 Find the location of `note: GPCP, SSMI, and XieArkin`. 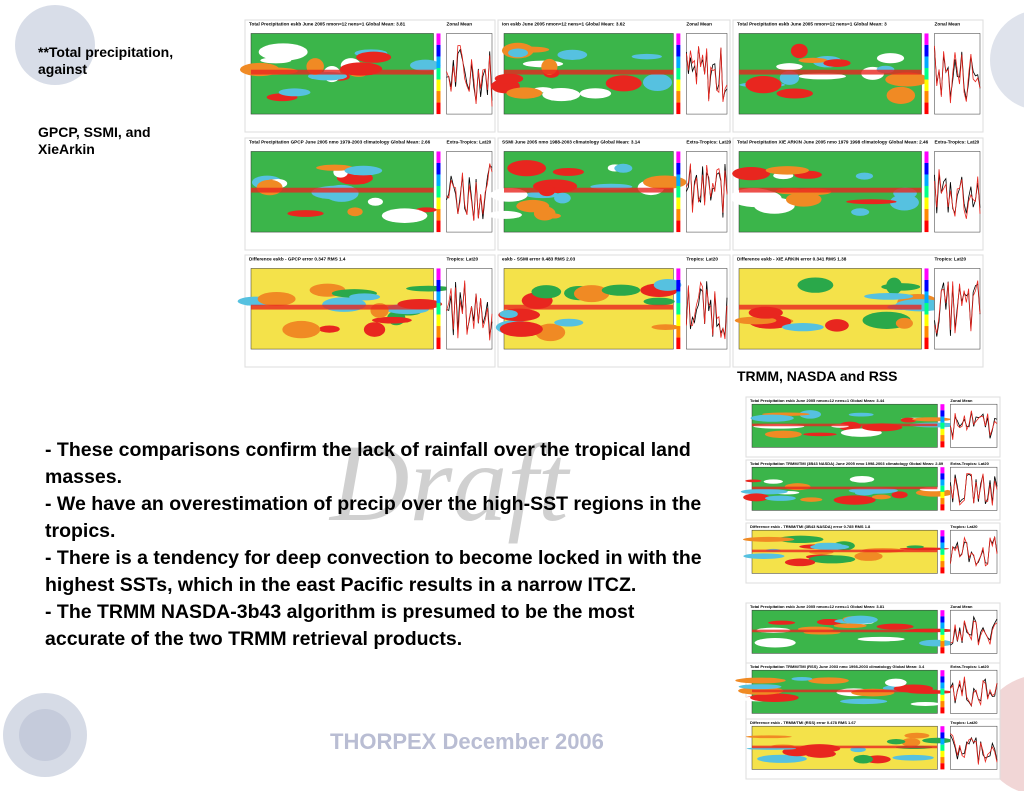

note: GPCP, SSMI, and XieArkin is located at coordinates (94, 140).